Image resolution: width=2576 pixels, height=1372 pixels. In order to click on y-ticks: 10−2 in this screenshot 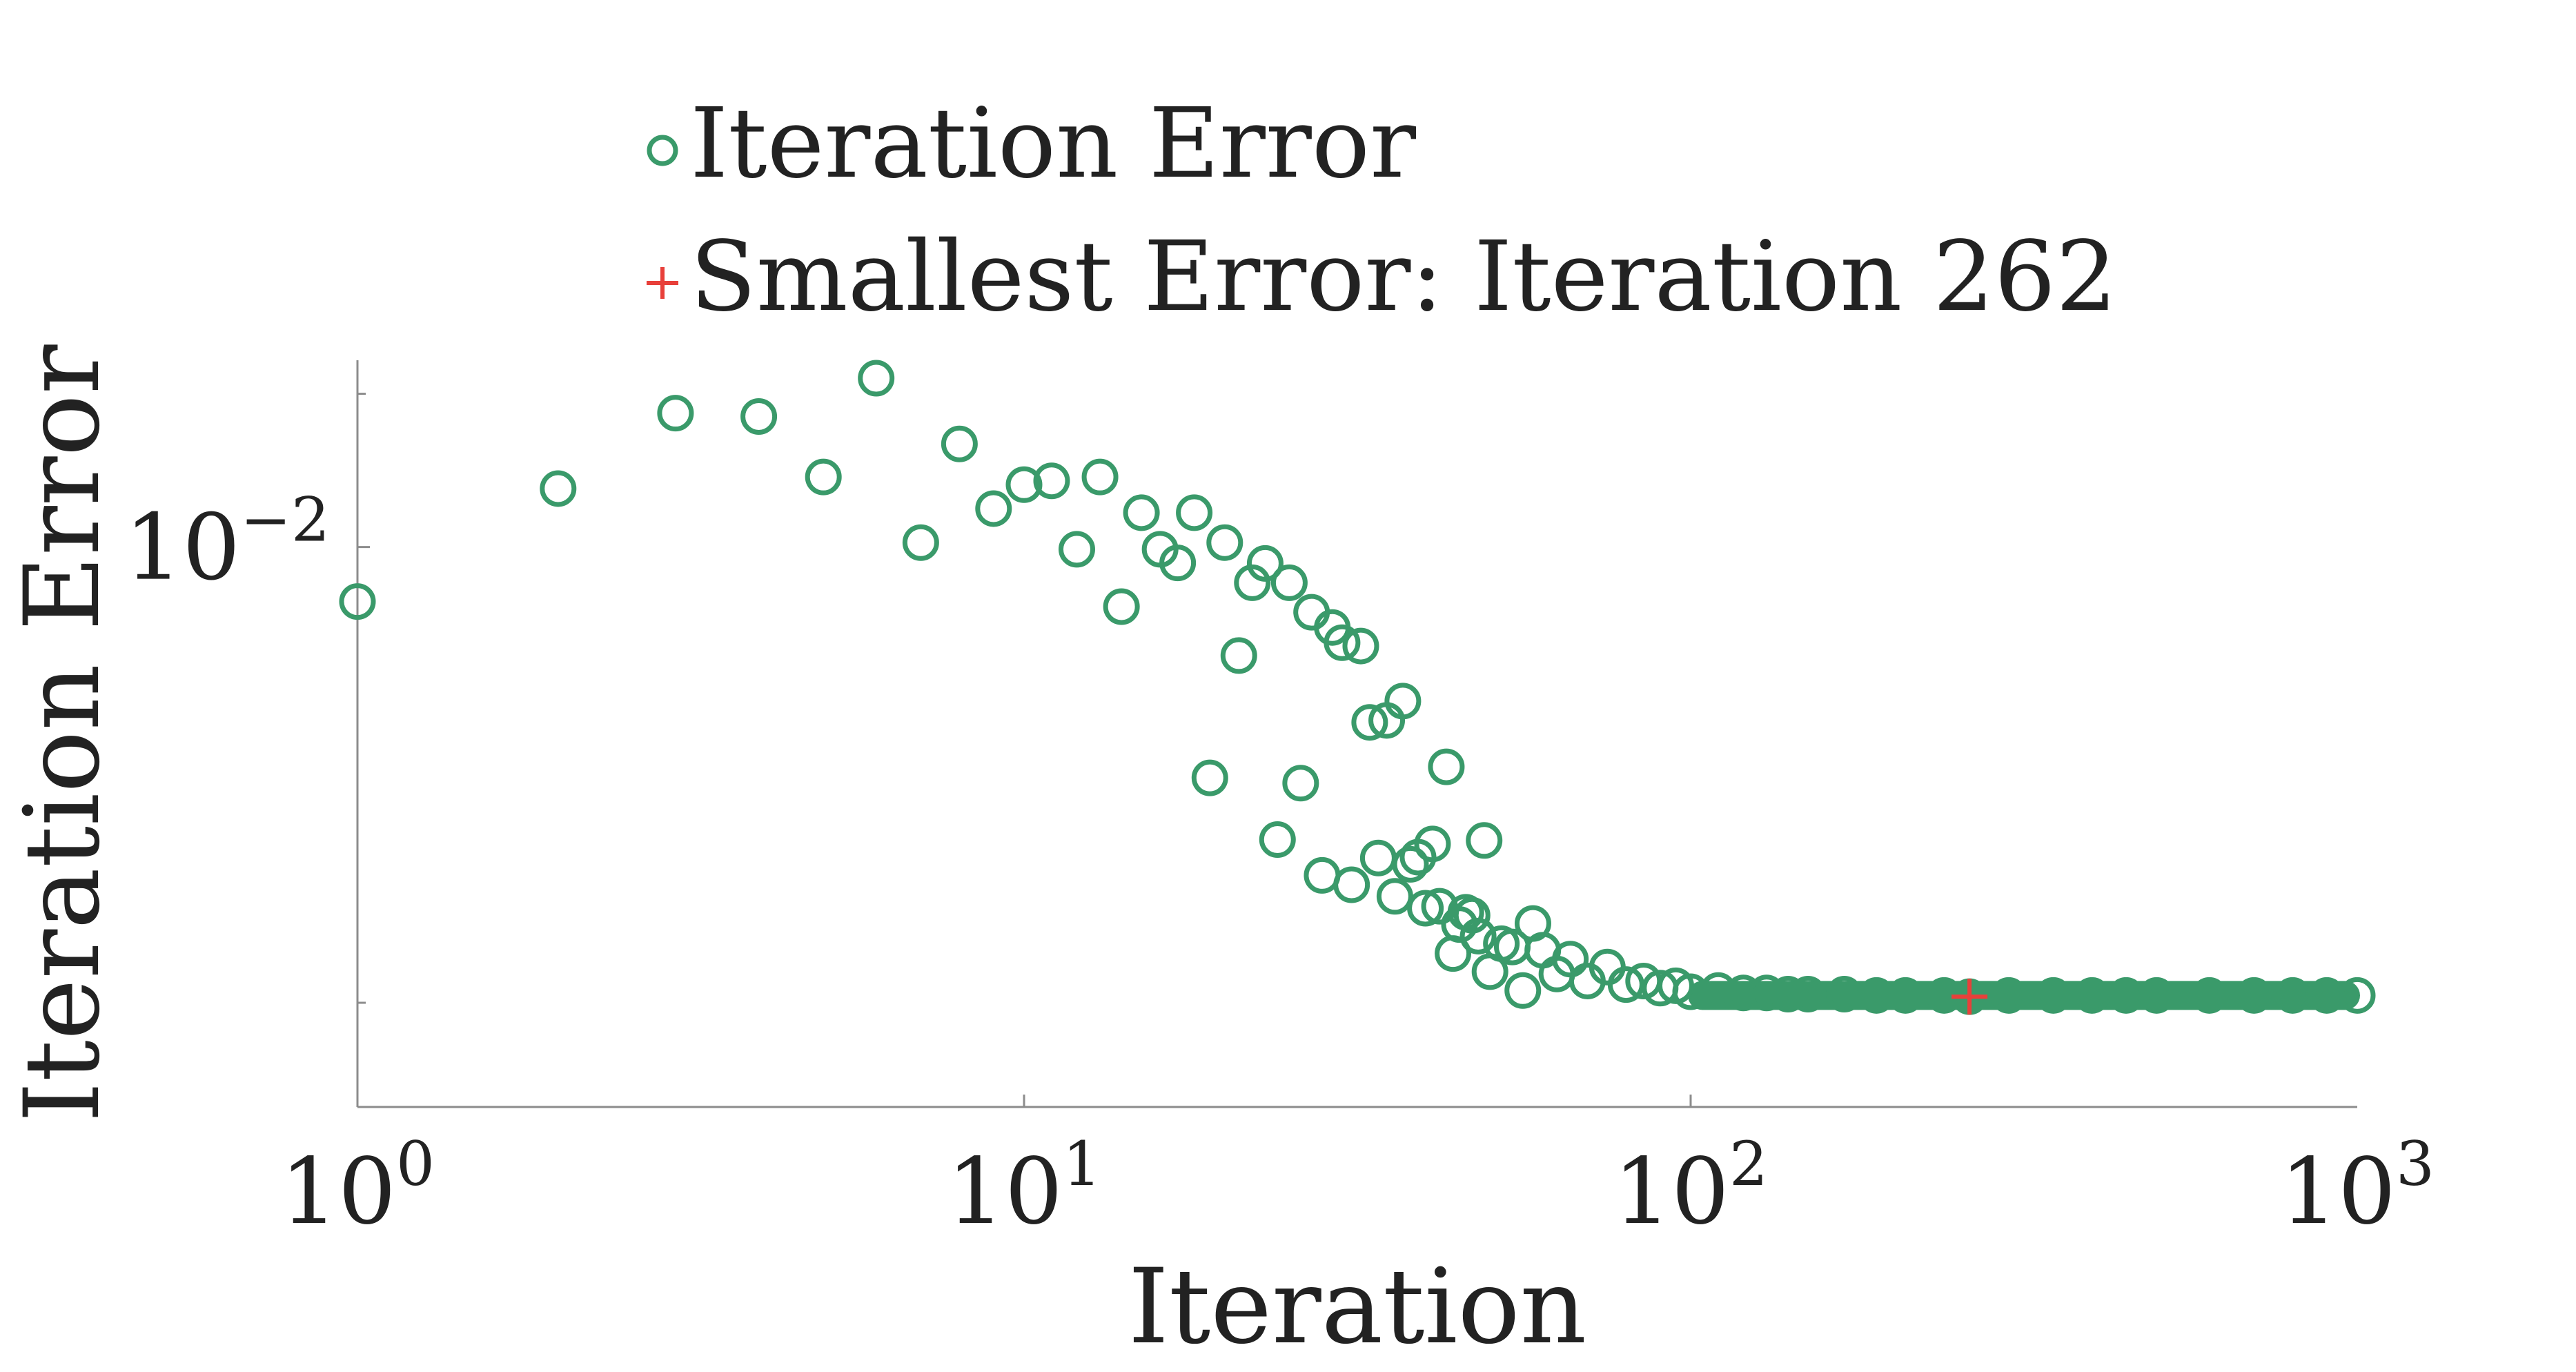, I will do `click(247, 698)`.